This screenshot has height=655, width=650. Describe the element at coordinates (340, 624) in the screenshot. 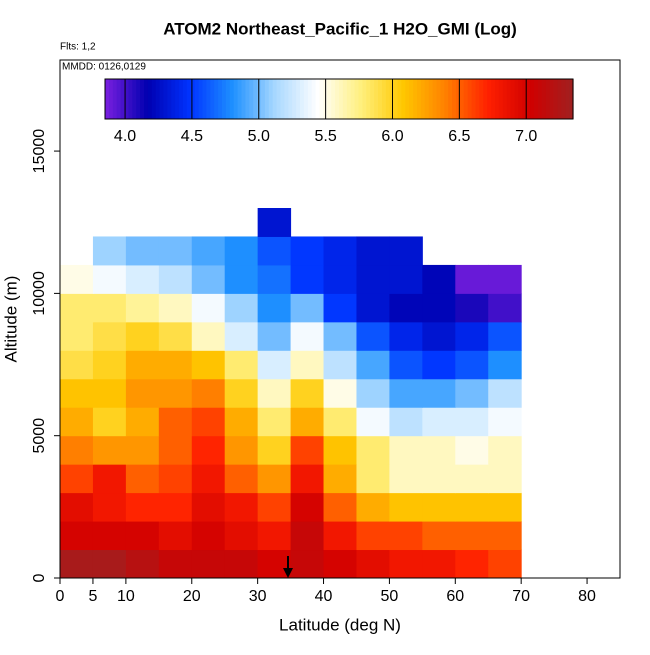

I see `x-axis-label: Latitude (deg N)` at that location.